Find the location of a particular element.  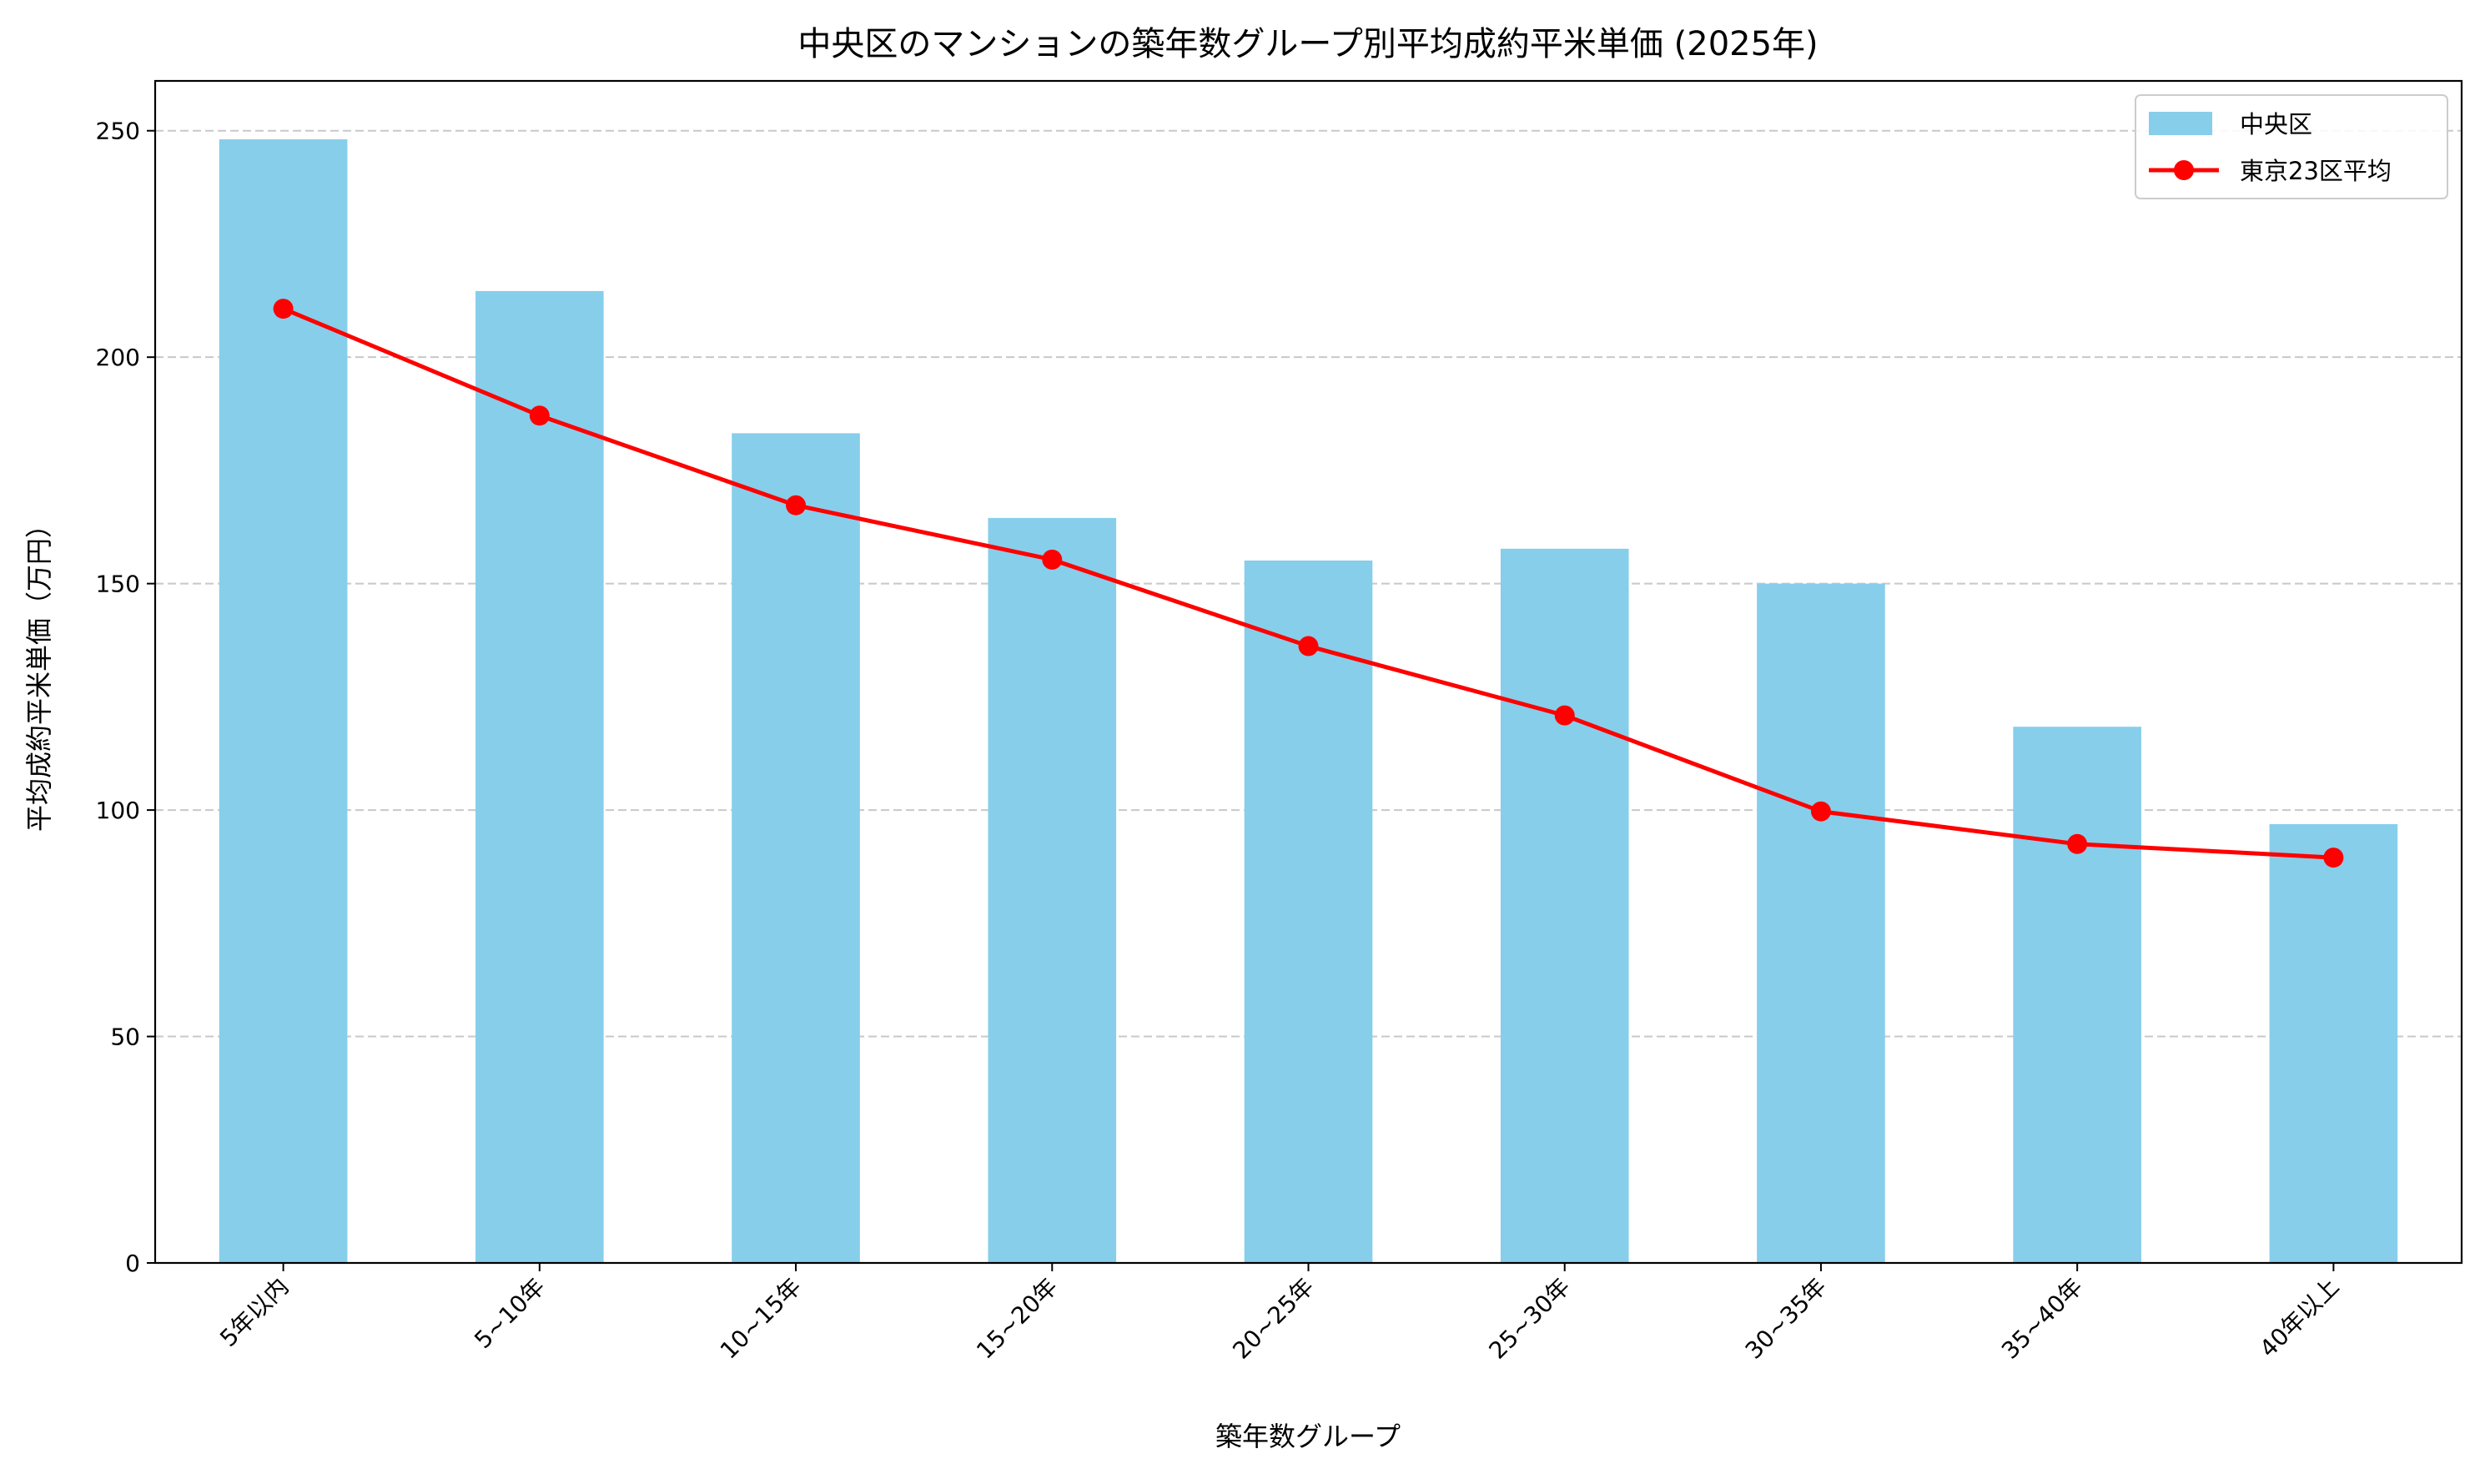

y-axis-label: 平均成約平米単価（万円） is located at coordinates (39, 672).